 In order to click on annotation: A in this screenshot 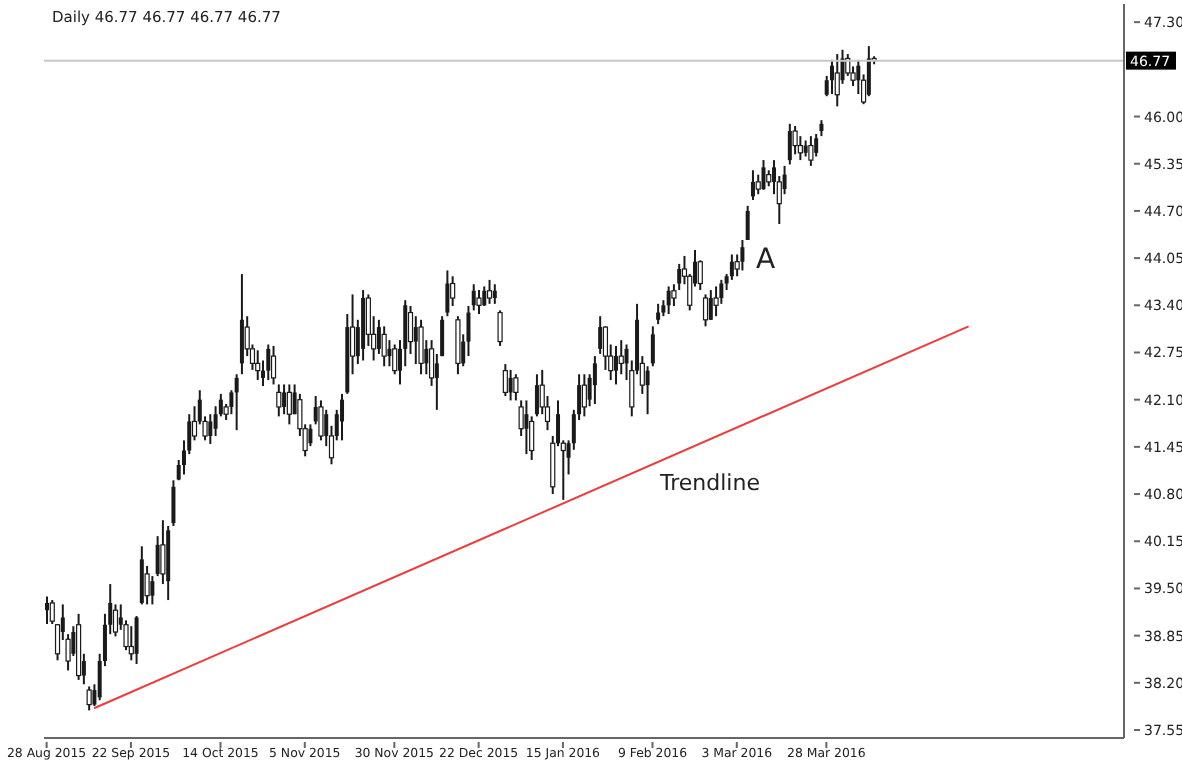, I will do `click(766, 260)`.